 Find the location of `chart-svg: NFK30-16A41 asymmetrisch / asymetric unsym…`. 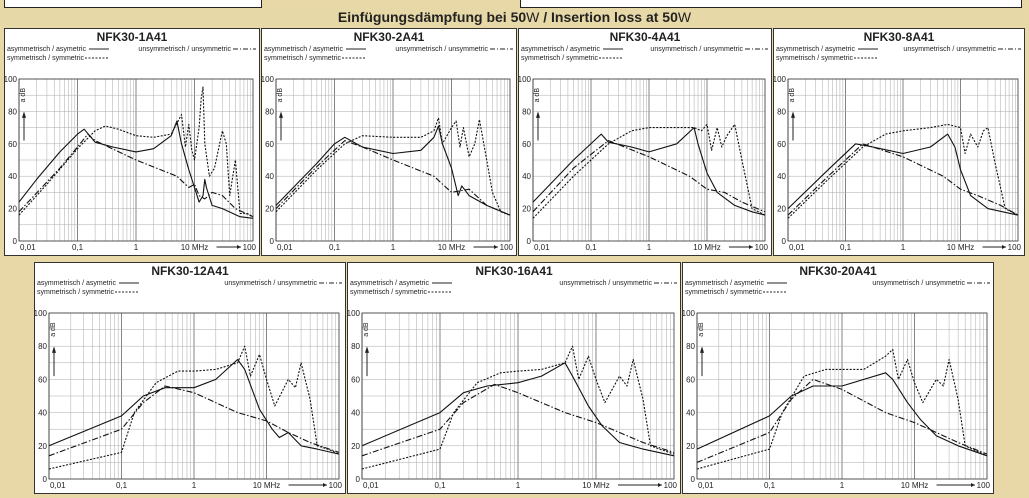

chart-svg: NFK30-16A41 asymmetrisch / asymetric unsym… is located at coordinates (513, 377).